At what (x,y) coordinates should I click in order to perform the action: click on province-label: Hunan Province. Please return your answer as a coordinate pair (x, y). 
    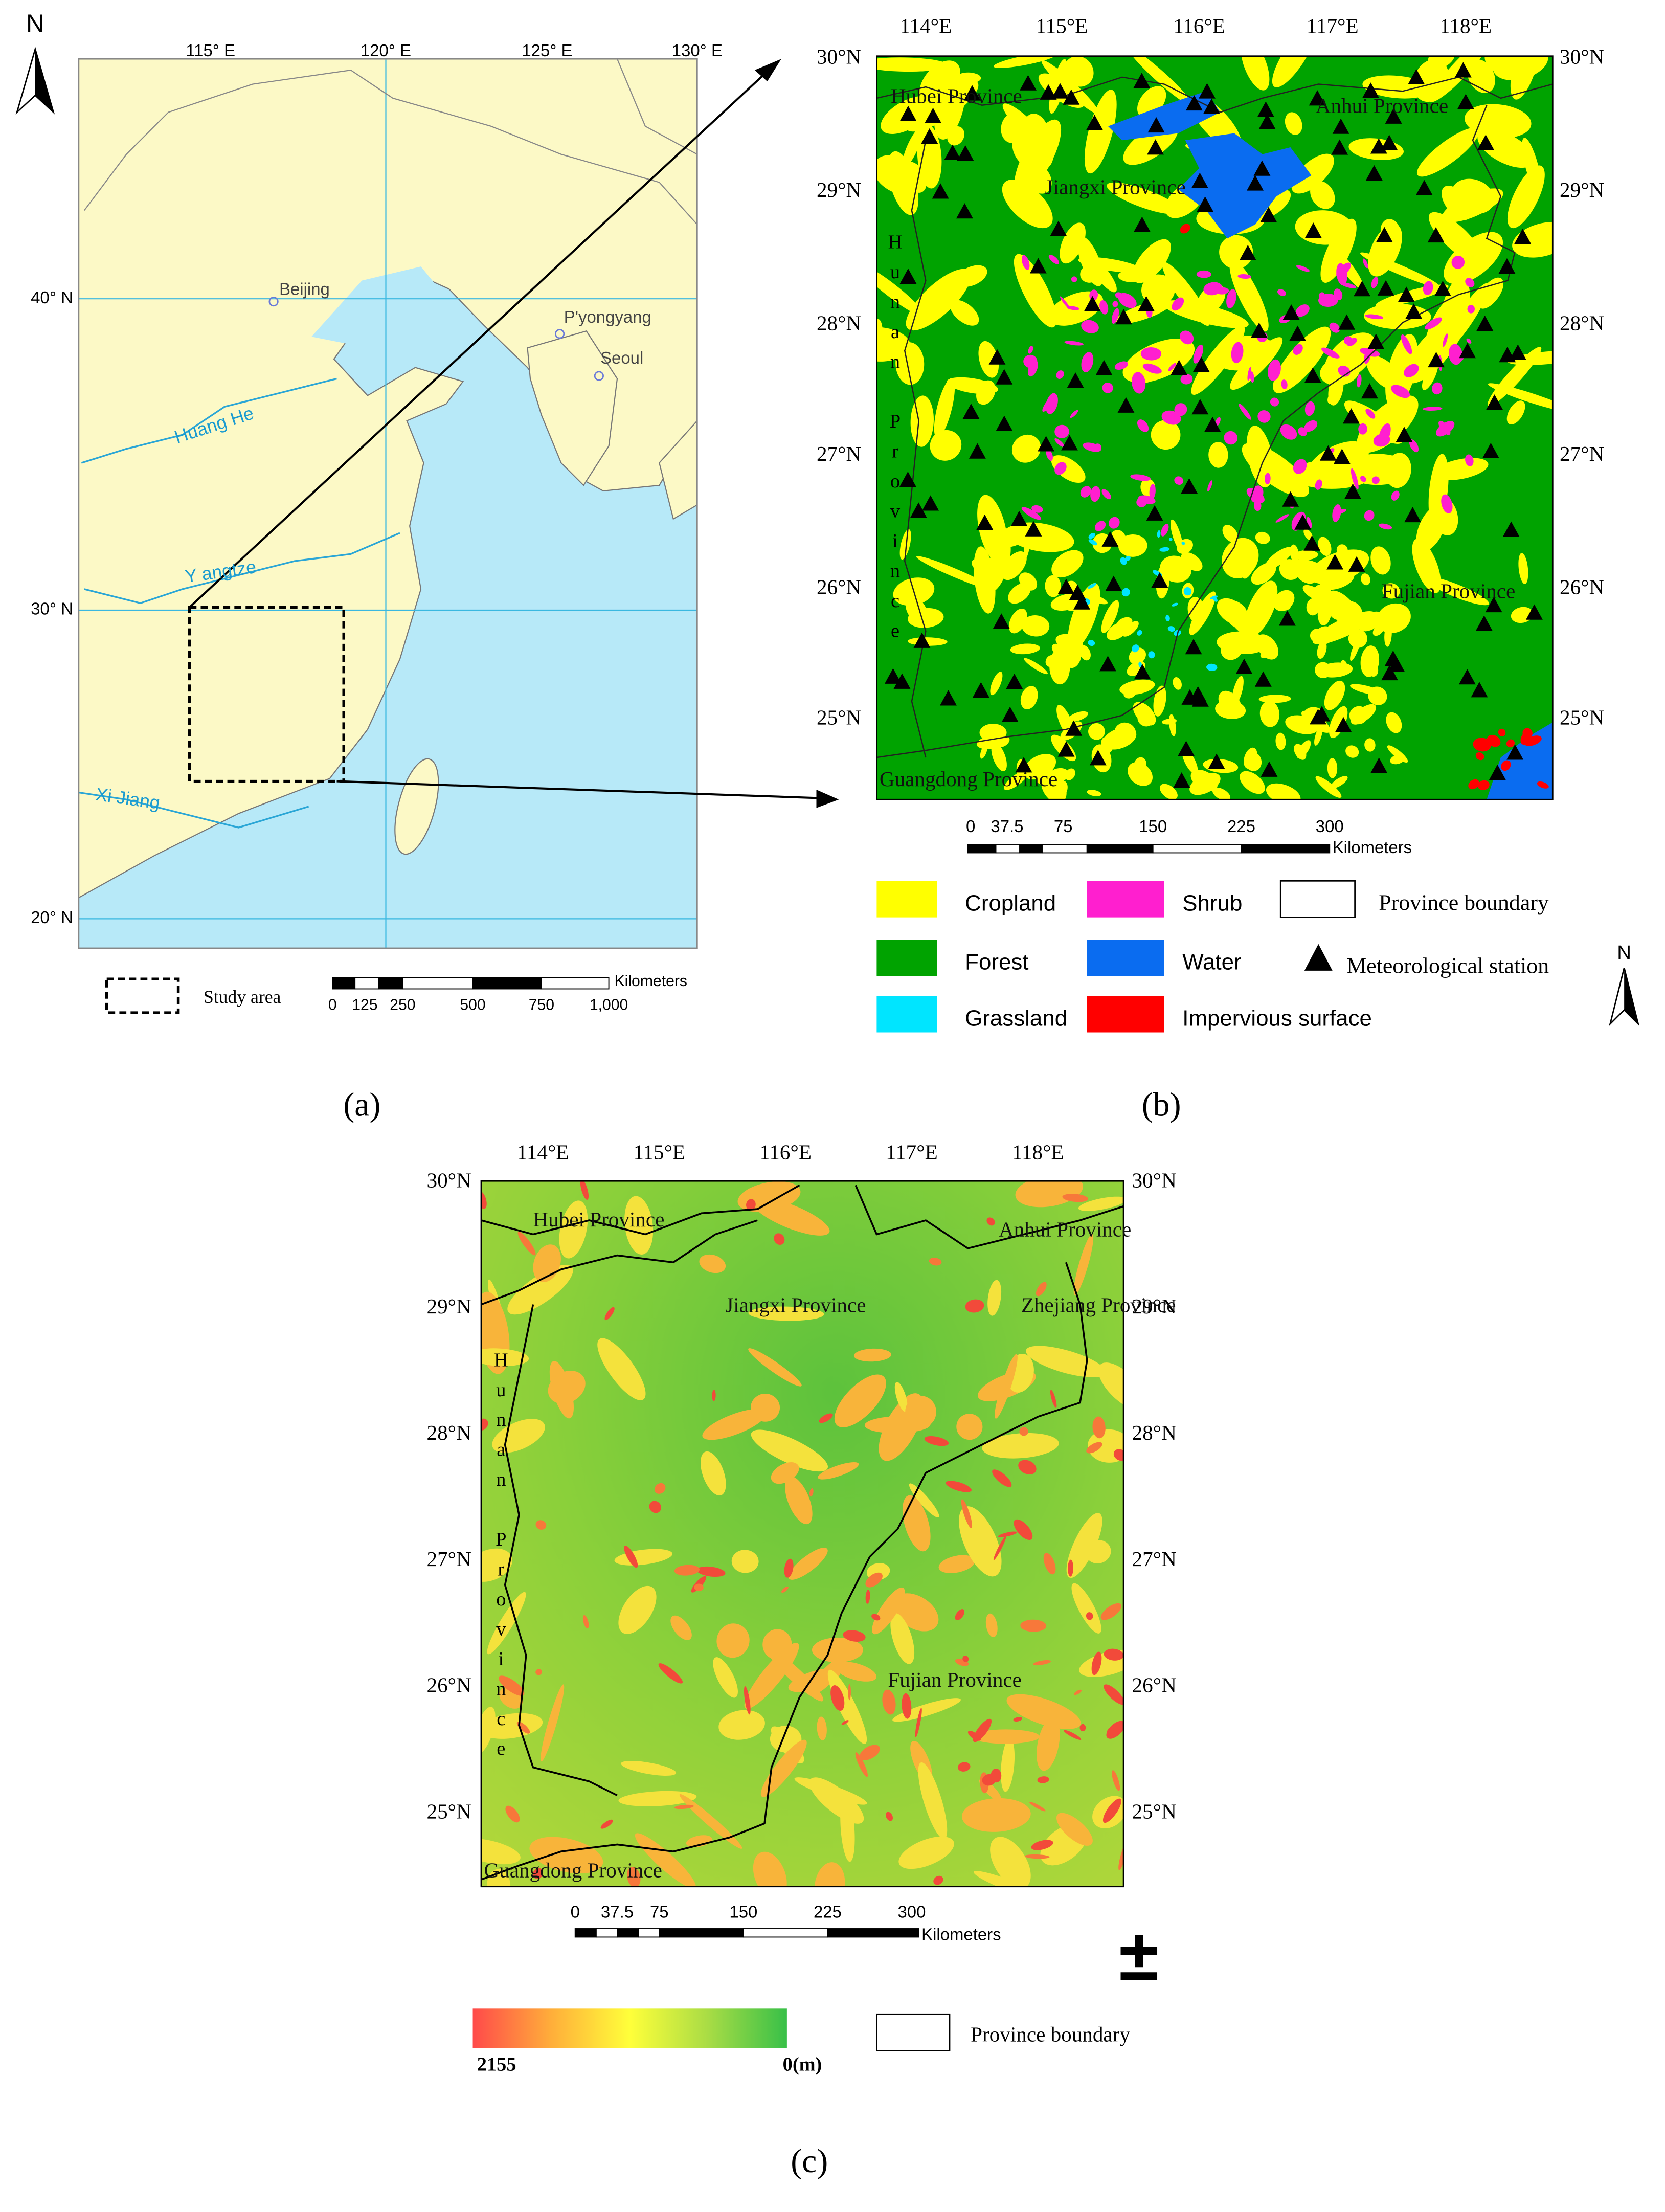
    Looking at the image, I should click on (501, 1558).